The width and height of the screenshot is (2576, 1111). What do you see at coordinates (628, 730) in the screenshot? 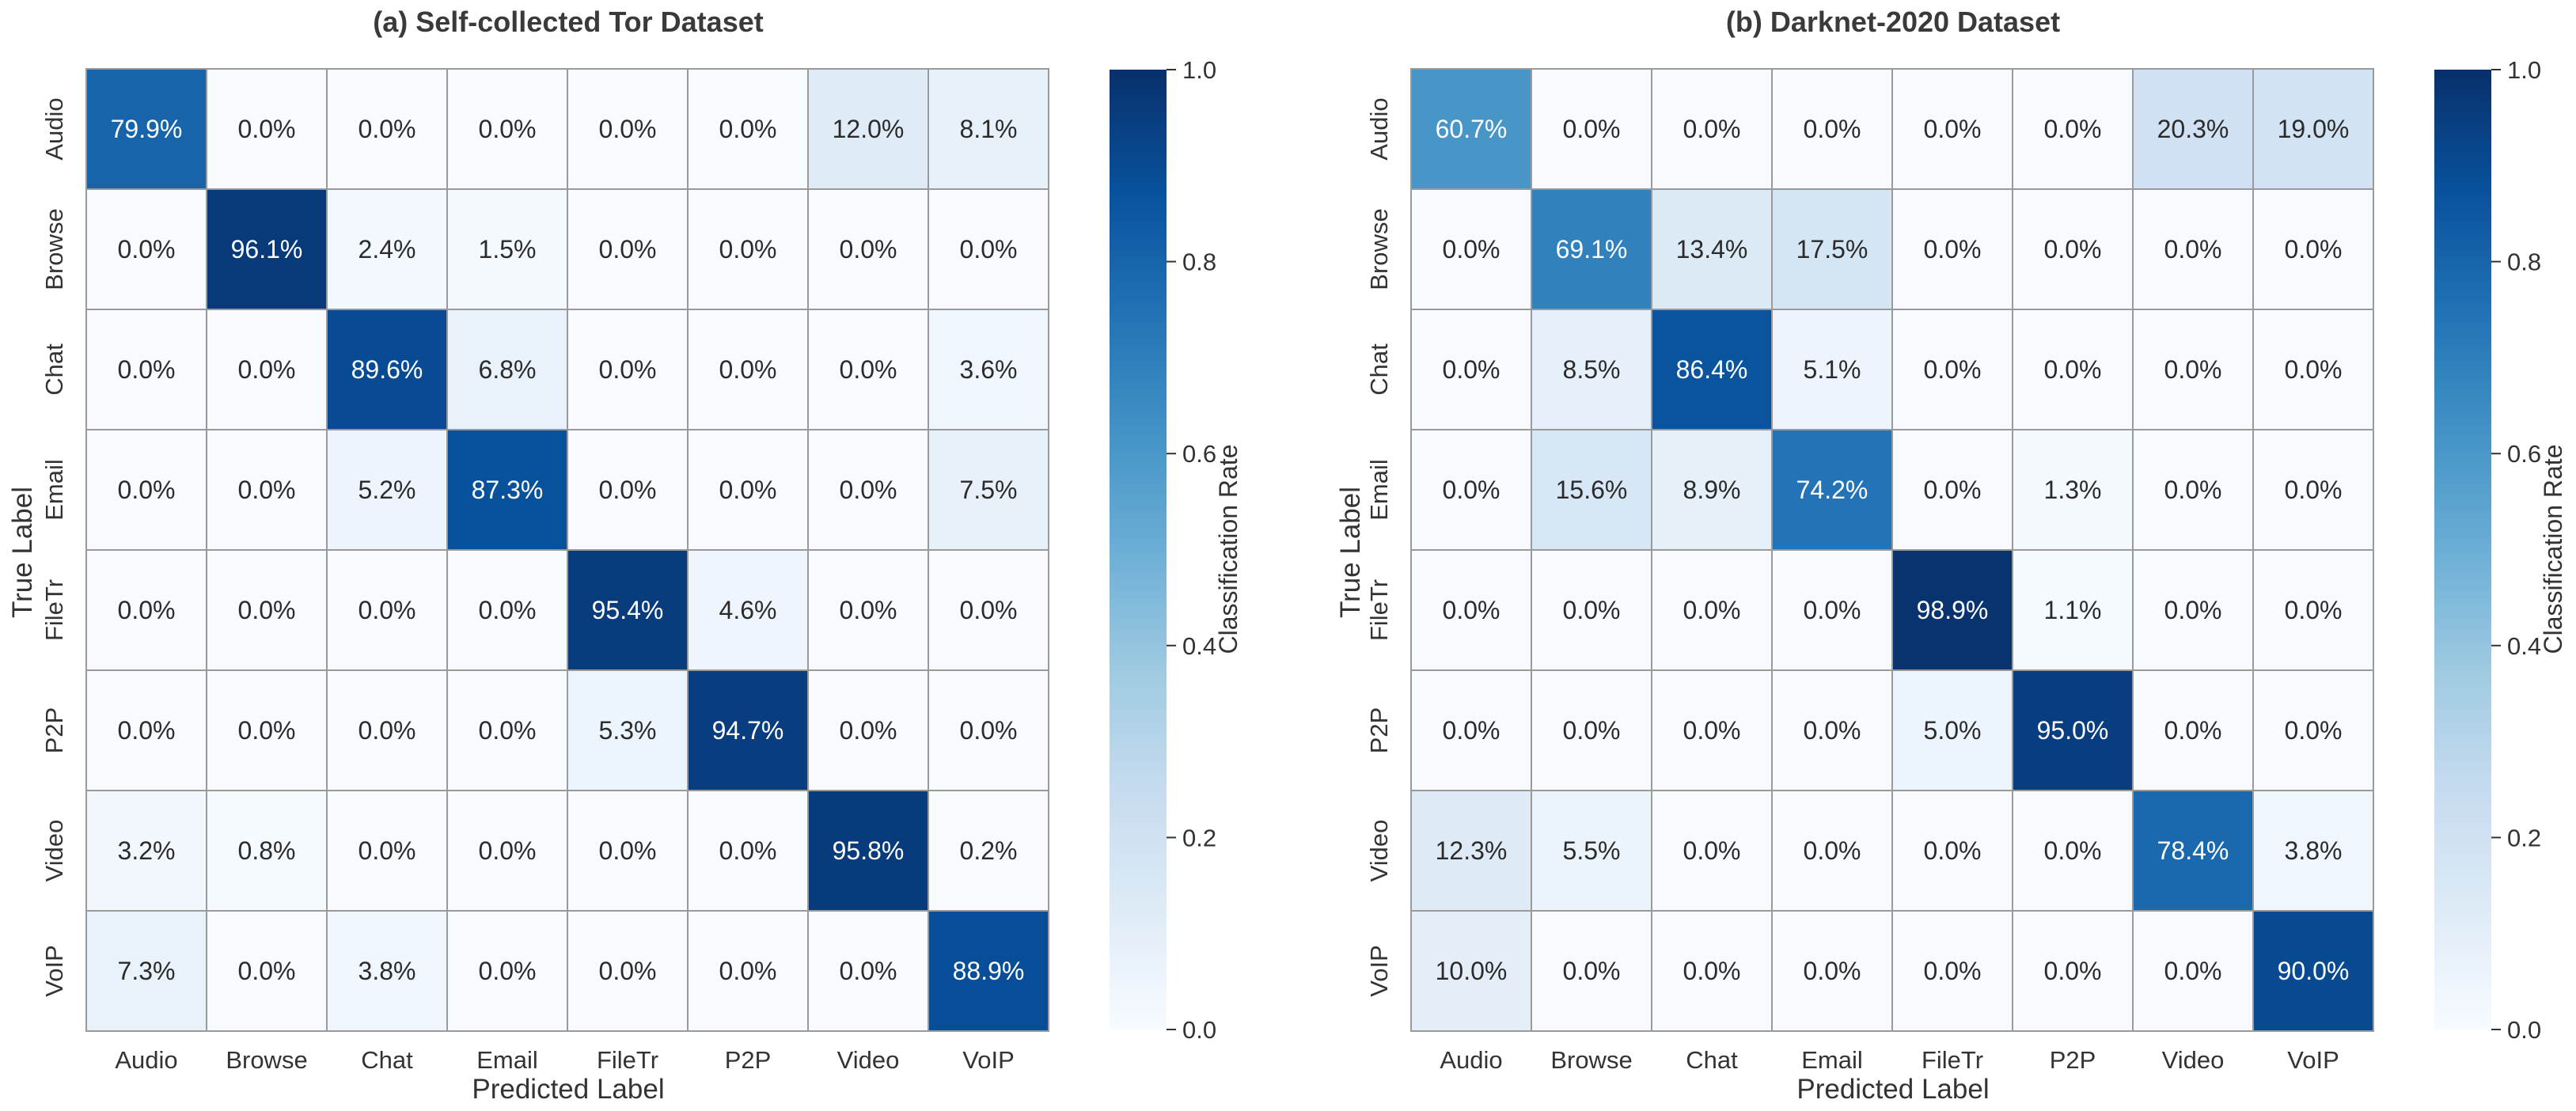
I see `heatmap-cell-p2p-filetr` at bounding box center [628, 730].